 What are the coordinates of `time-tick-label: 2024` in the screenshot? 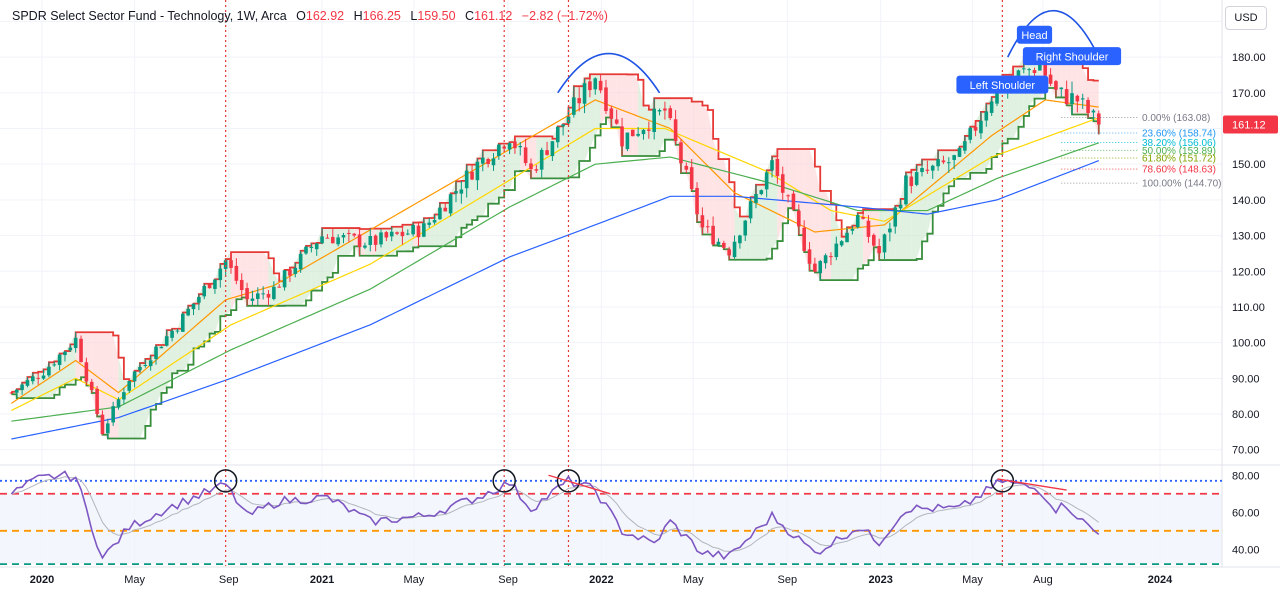 It's located at (1160, 580).